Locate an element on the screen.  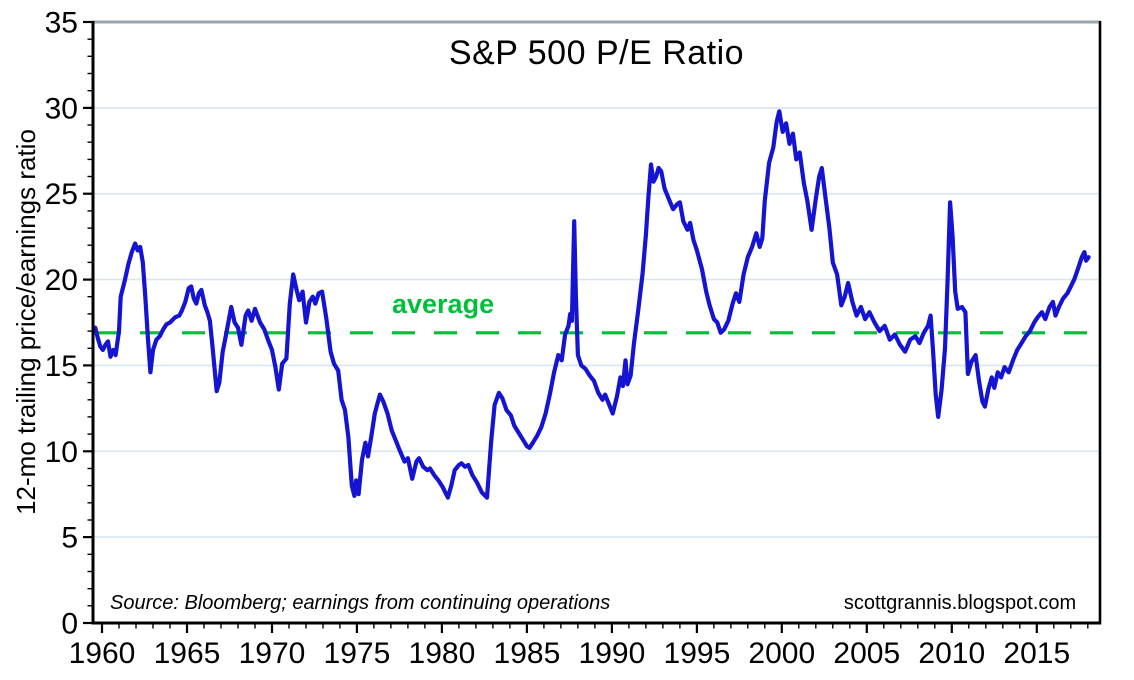
y-tick-label: 25 is located at coordinates (61, 194).